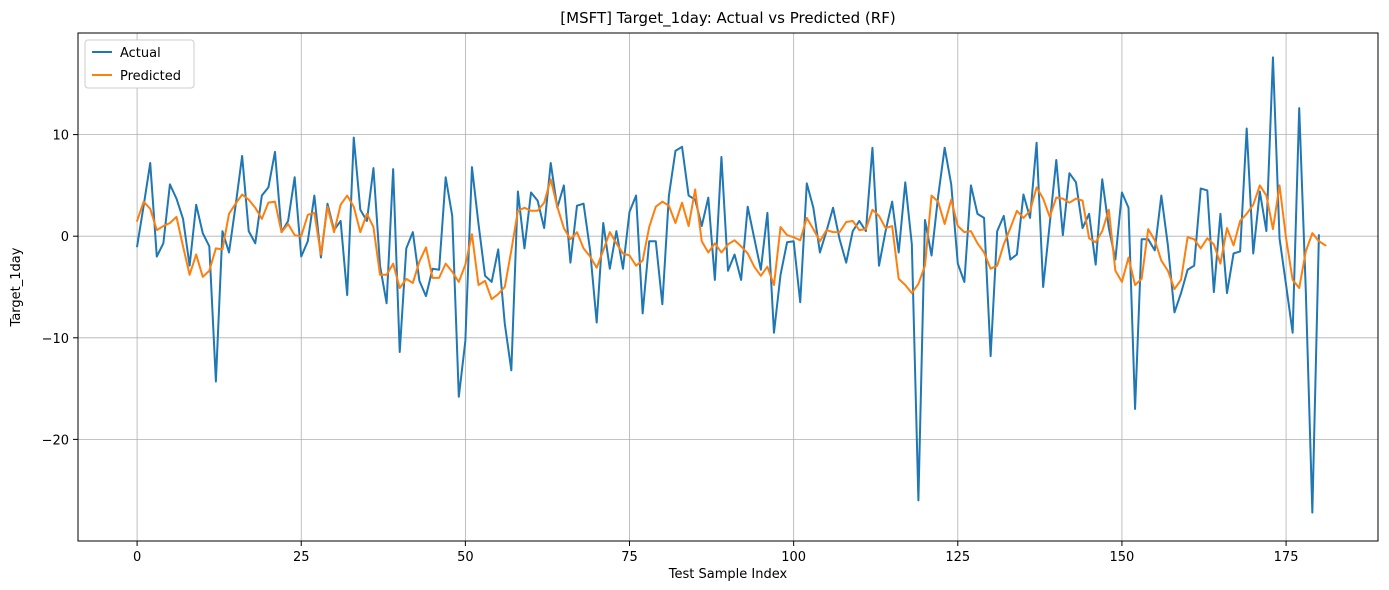 The image size is (1389, 590). What do you see at coordinates (55, 339) in the screenshot?
I see `y-tick-label: −10` at bounding box center [55, 339].